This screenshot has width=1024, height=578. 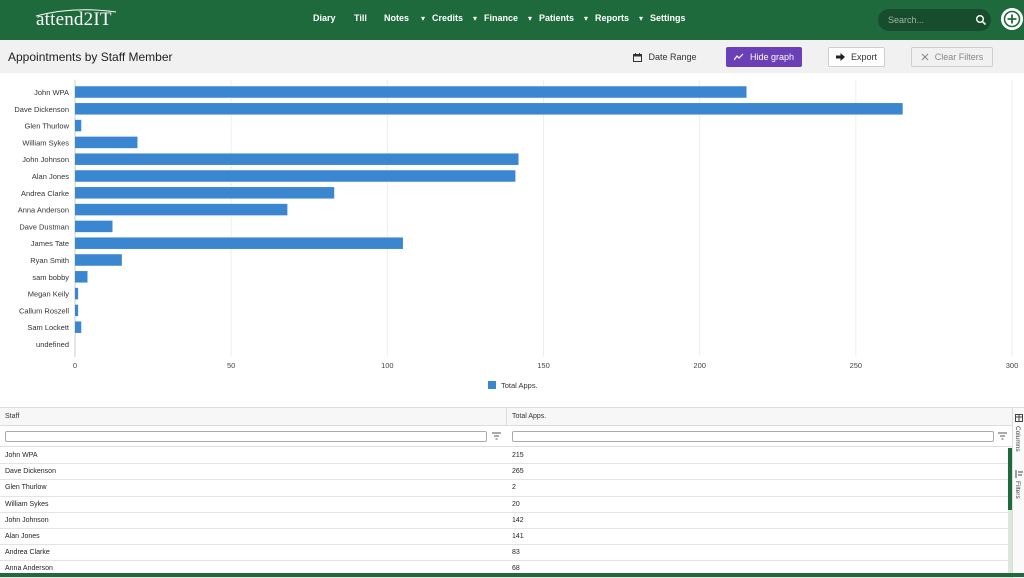 What do you see at coordinates (504, 488) in the screenshot?
I see `table-row: Glen Thurlow 2` at bounding box center [504, 488].